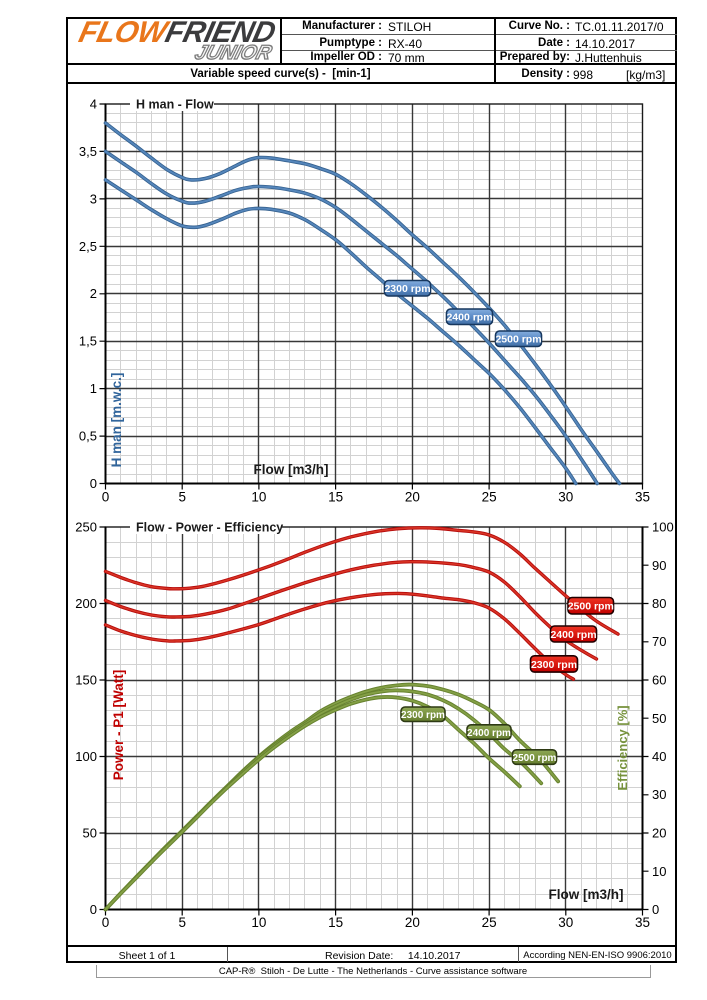 The width and height of the screenshot is (707, 1000). I want to click on svg-text: 4, so click(93, 104).